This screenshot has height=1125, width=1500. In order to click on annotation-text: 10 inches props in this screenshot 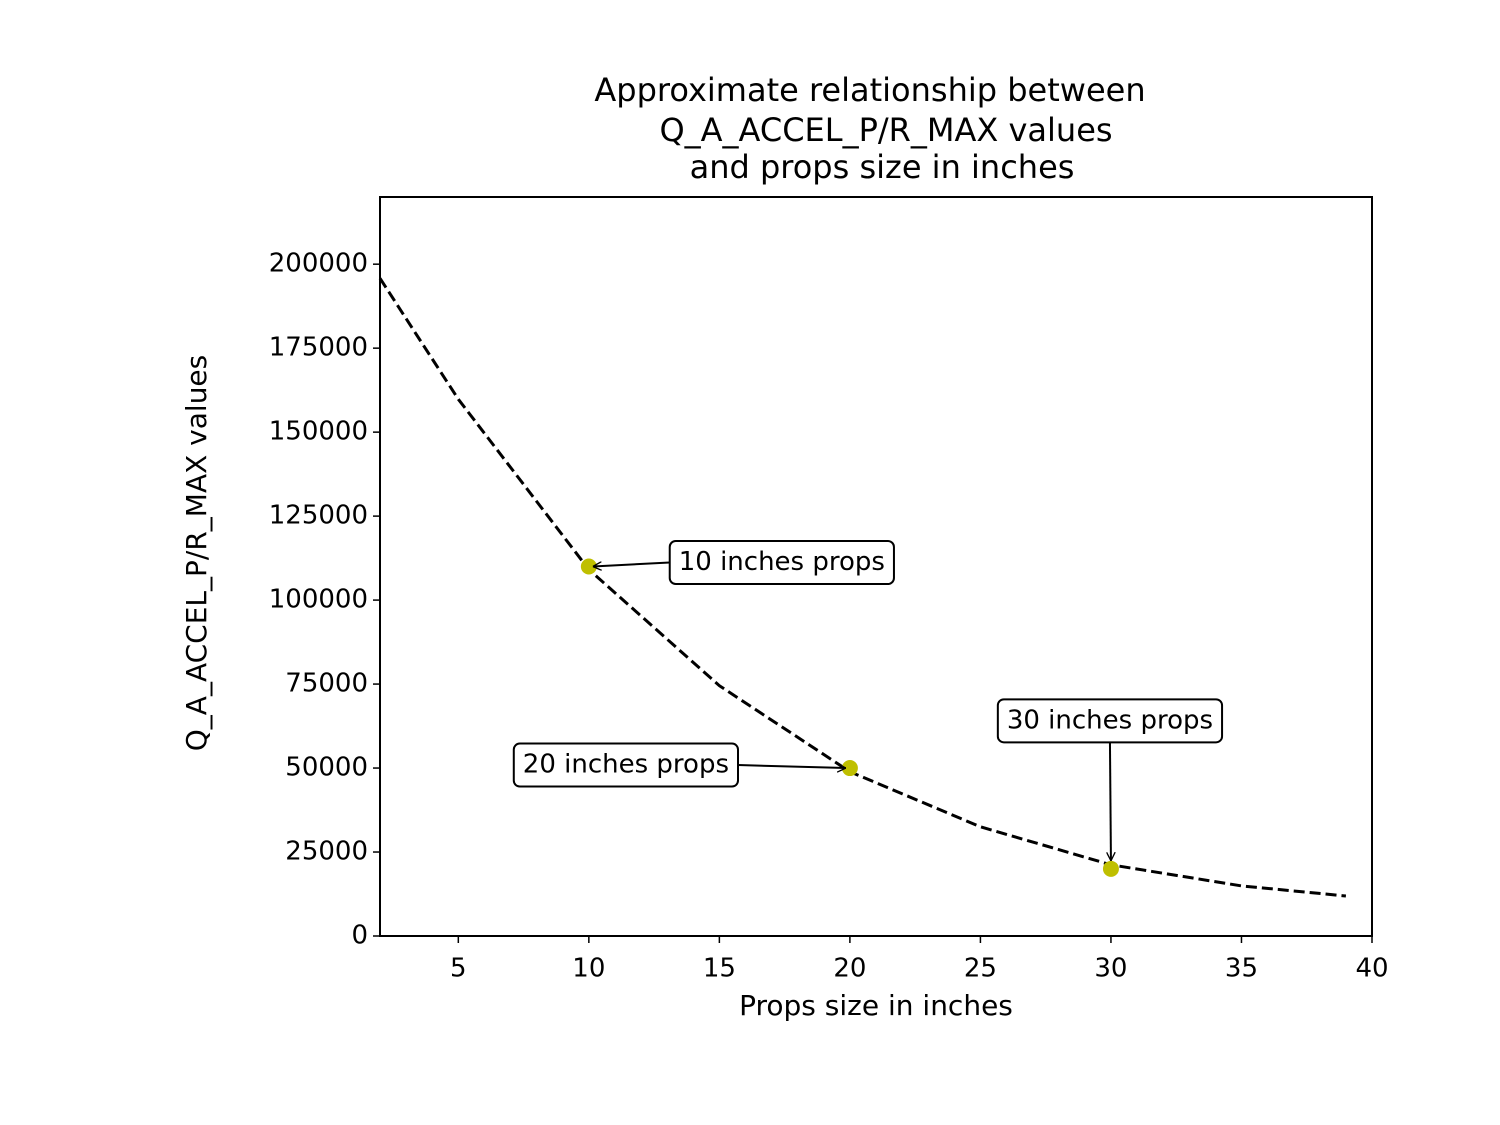, I will do `click(782, 562)`.